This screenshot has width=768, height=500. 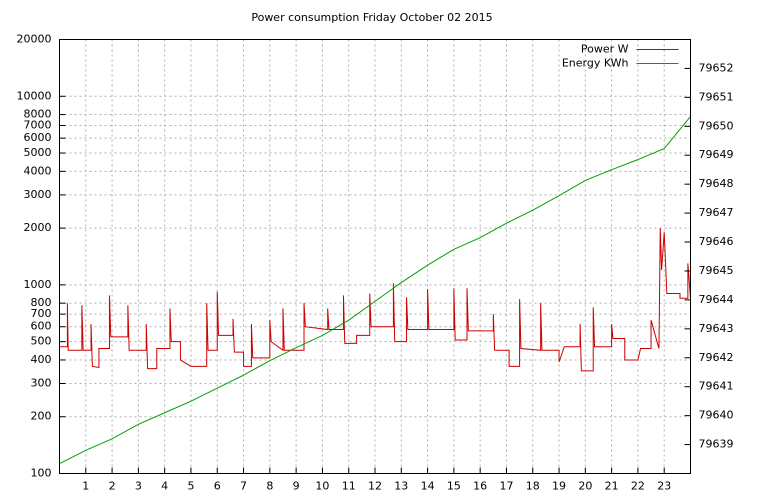 What do you see at coordinates (296, 486) in the screenshot?
I see `x-tick-label: 9` at bounding box center [296, 486].